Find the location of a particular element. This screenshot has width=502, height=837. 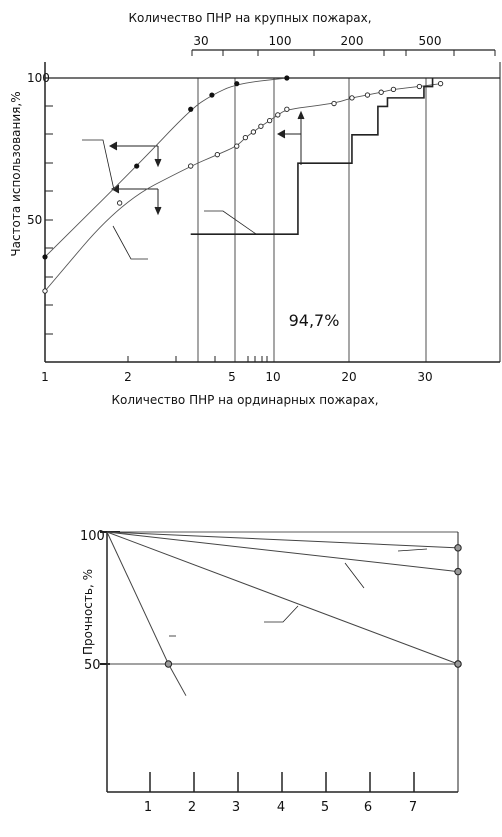

top-axis-label: Количество ПНР на крупных пожарах, is located at coordinates (249, 18).